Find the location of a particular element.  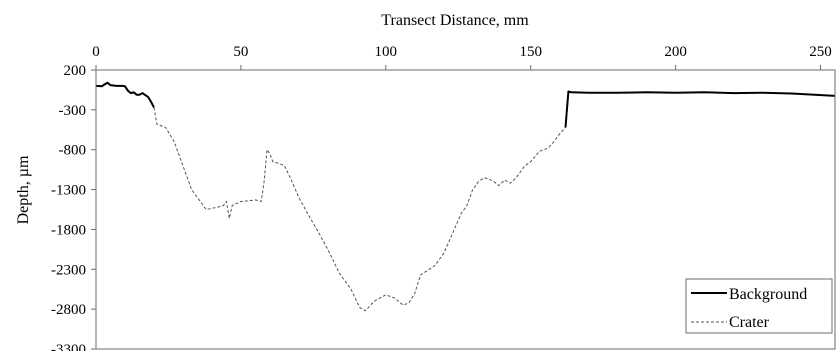

legend: Background Crater is located at coordinates (759, 306).